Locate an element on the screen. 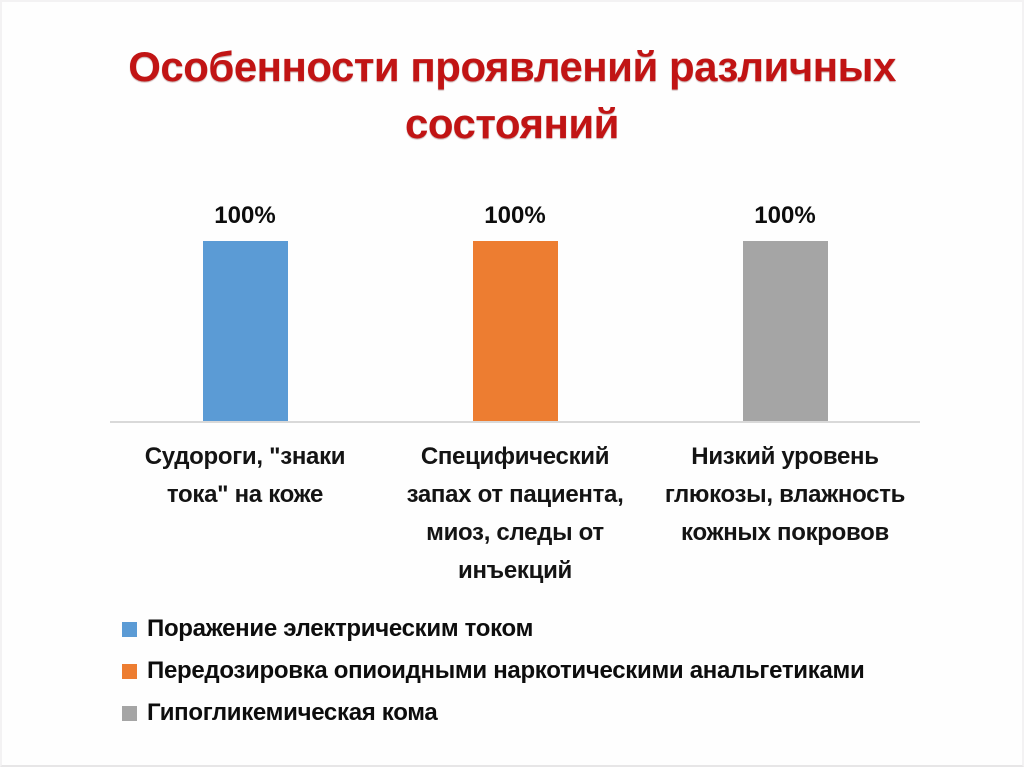 This screenshot has width=1024, height=767. bar-electric-shock is located at coordinates (245, 331).